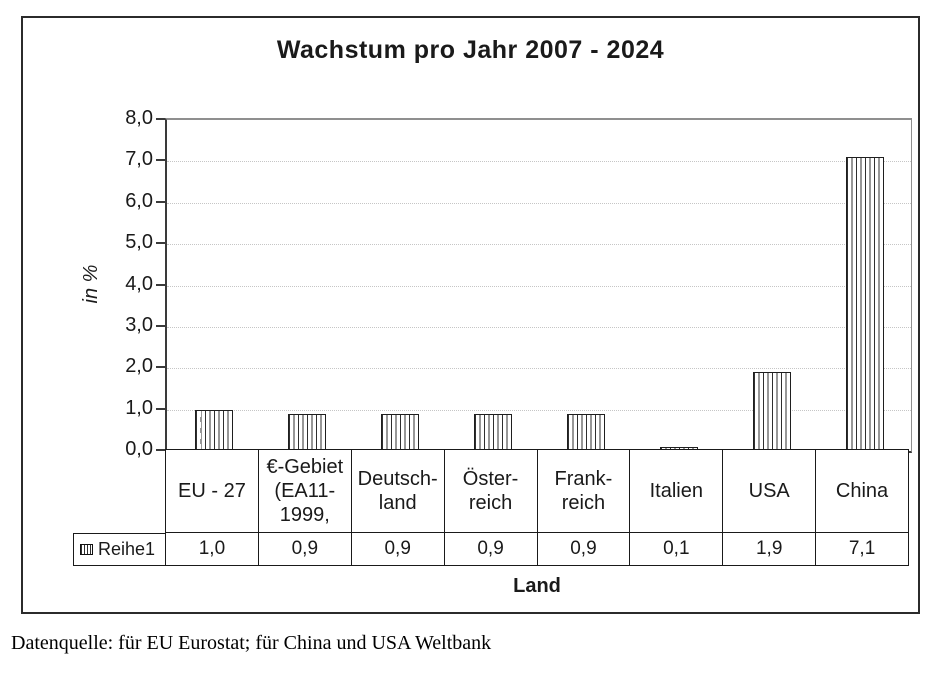 This screenshot has width=939, height=679. What do you see at coordinates (139, 200) in the screenshot?
I see `y-tick-label: 6,0` at bounding box center [139, 200].